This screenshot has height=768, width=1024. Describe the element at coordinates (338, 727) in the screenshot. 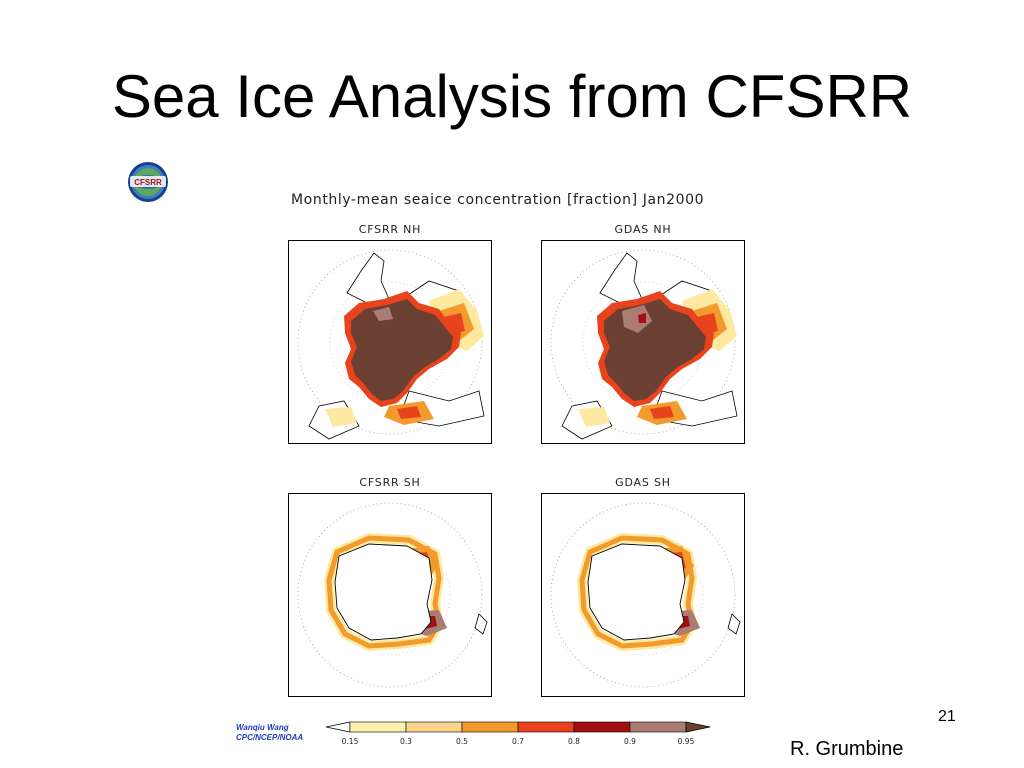

I see `colorbar-low-arrow` at that location.